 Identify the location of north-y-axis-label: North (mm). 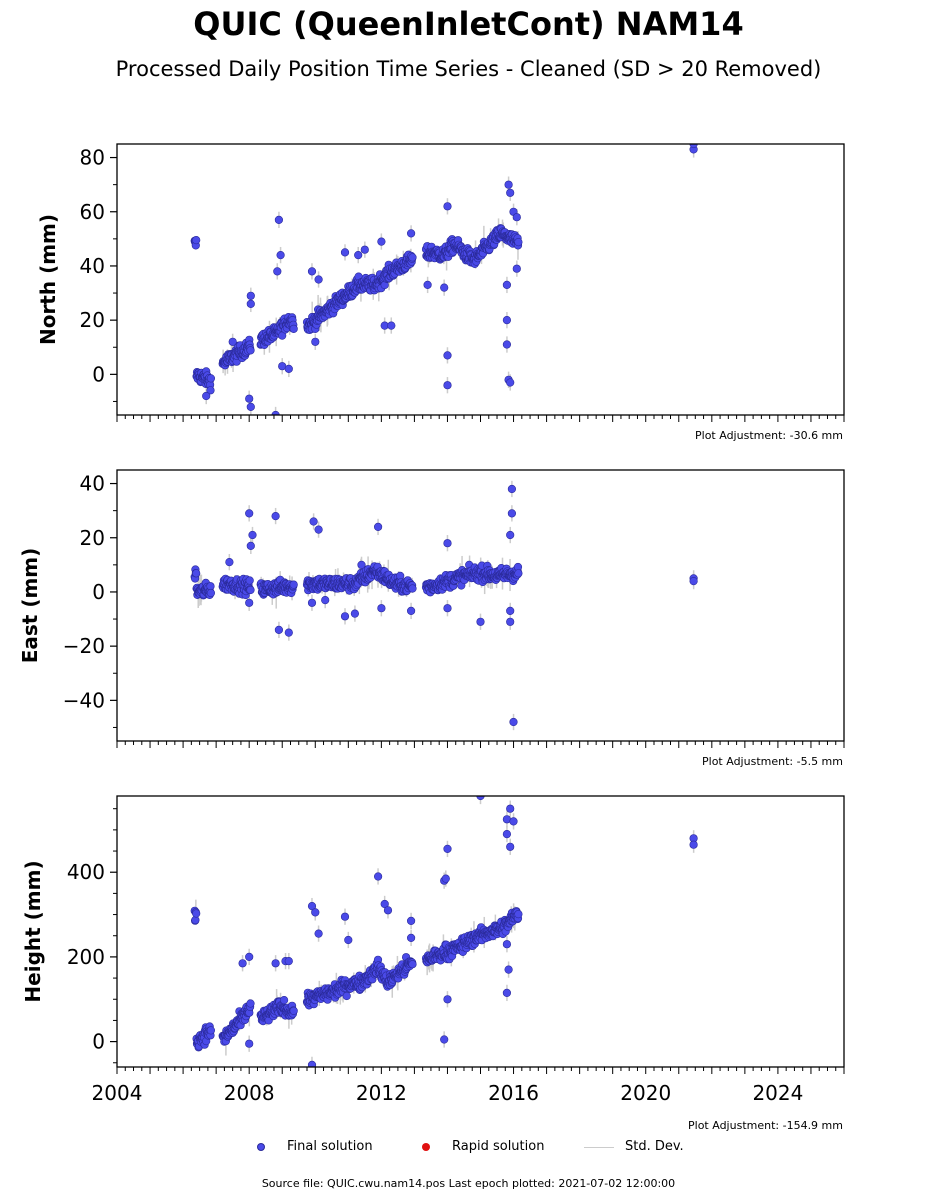
(48, 279).